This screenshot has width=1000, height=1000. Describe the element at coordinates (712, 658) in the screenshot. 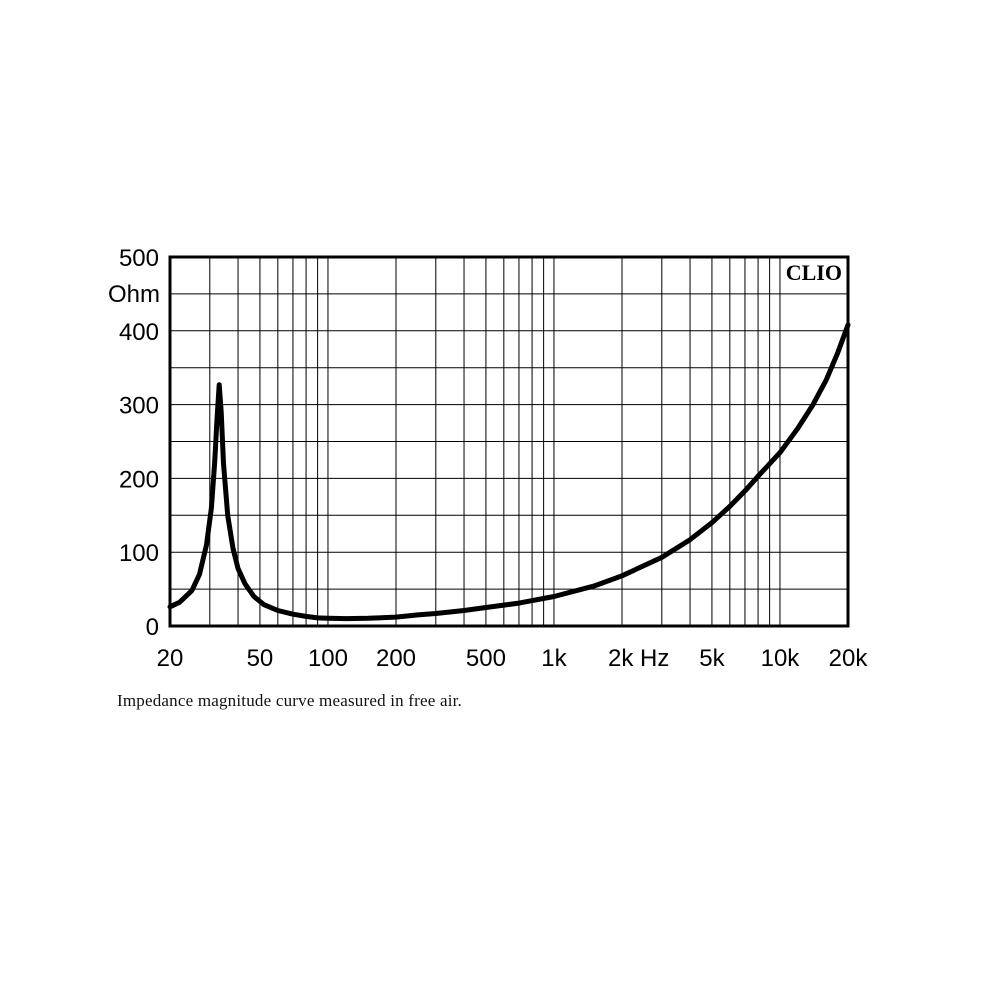

I see `x-tick-label: 5k` at that location.